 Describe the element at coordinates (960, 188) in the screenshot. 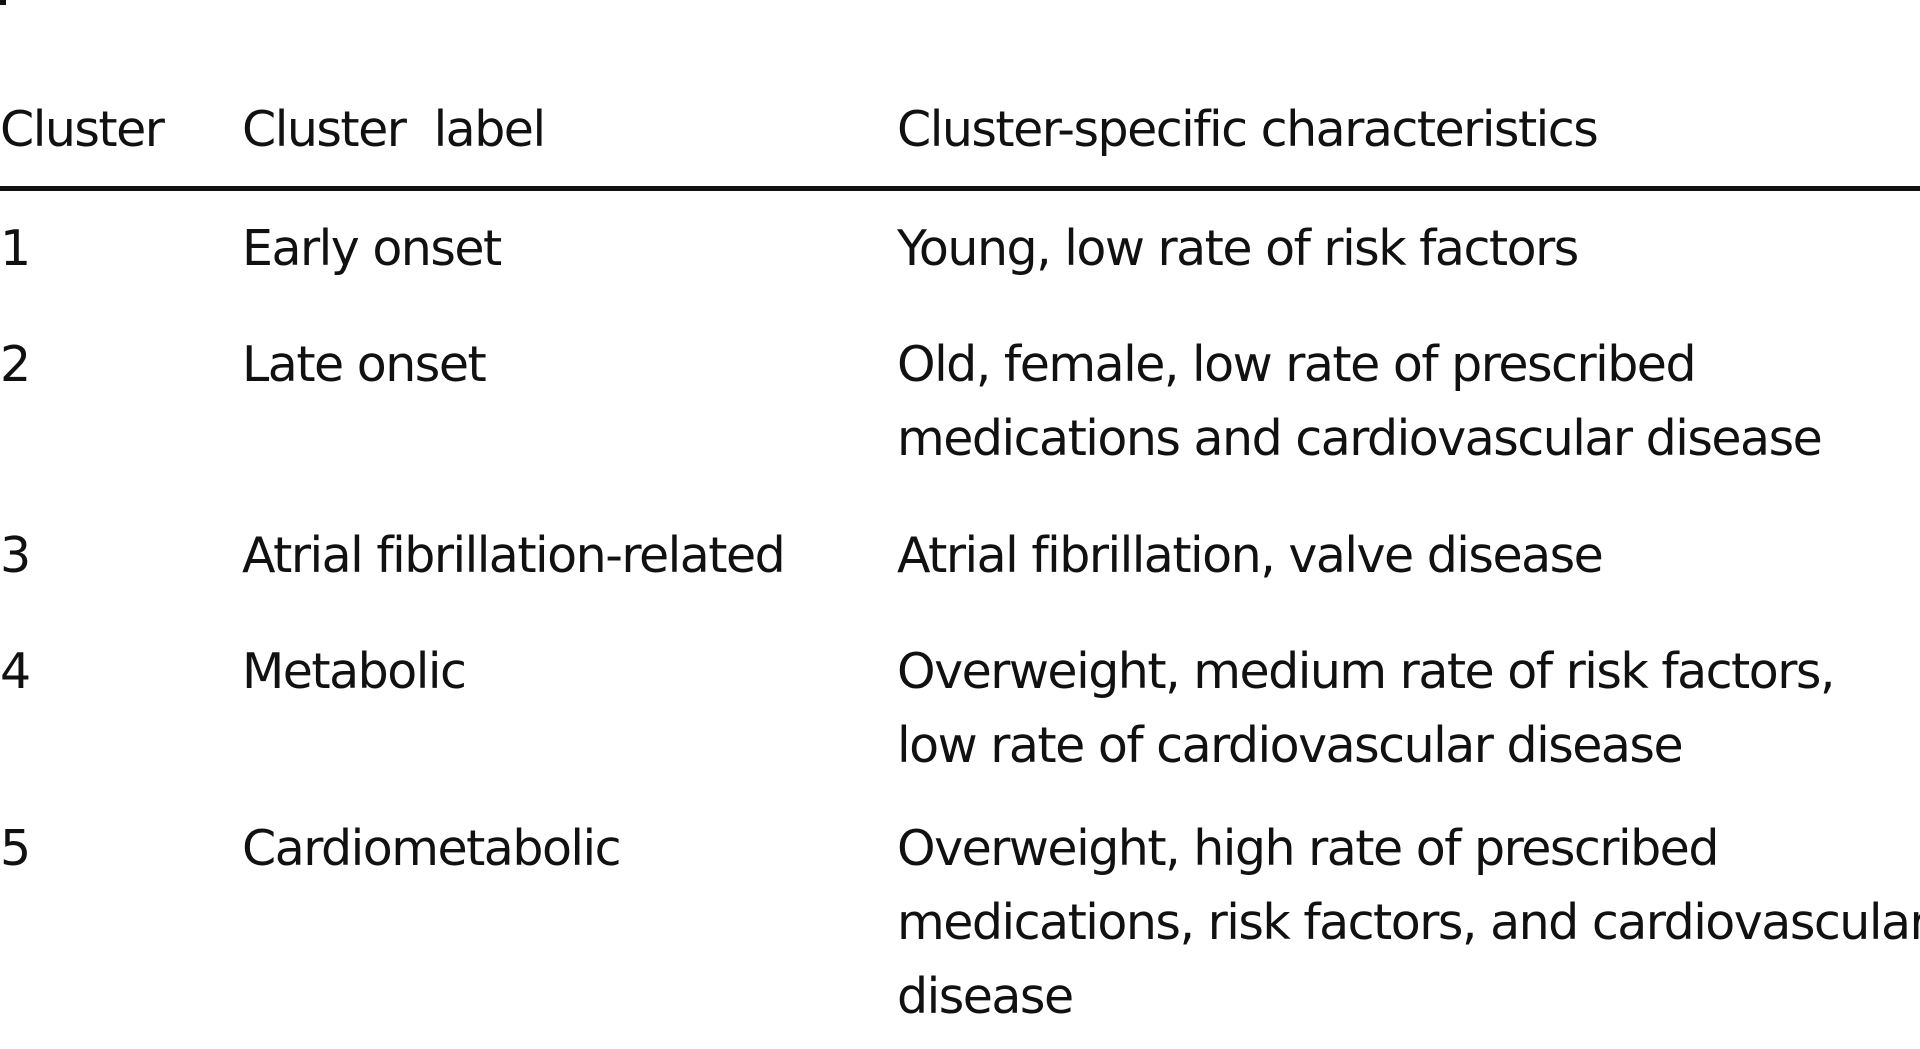

I see `header-rule` at that location.